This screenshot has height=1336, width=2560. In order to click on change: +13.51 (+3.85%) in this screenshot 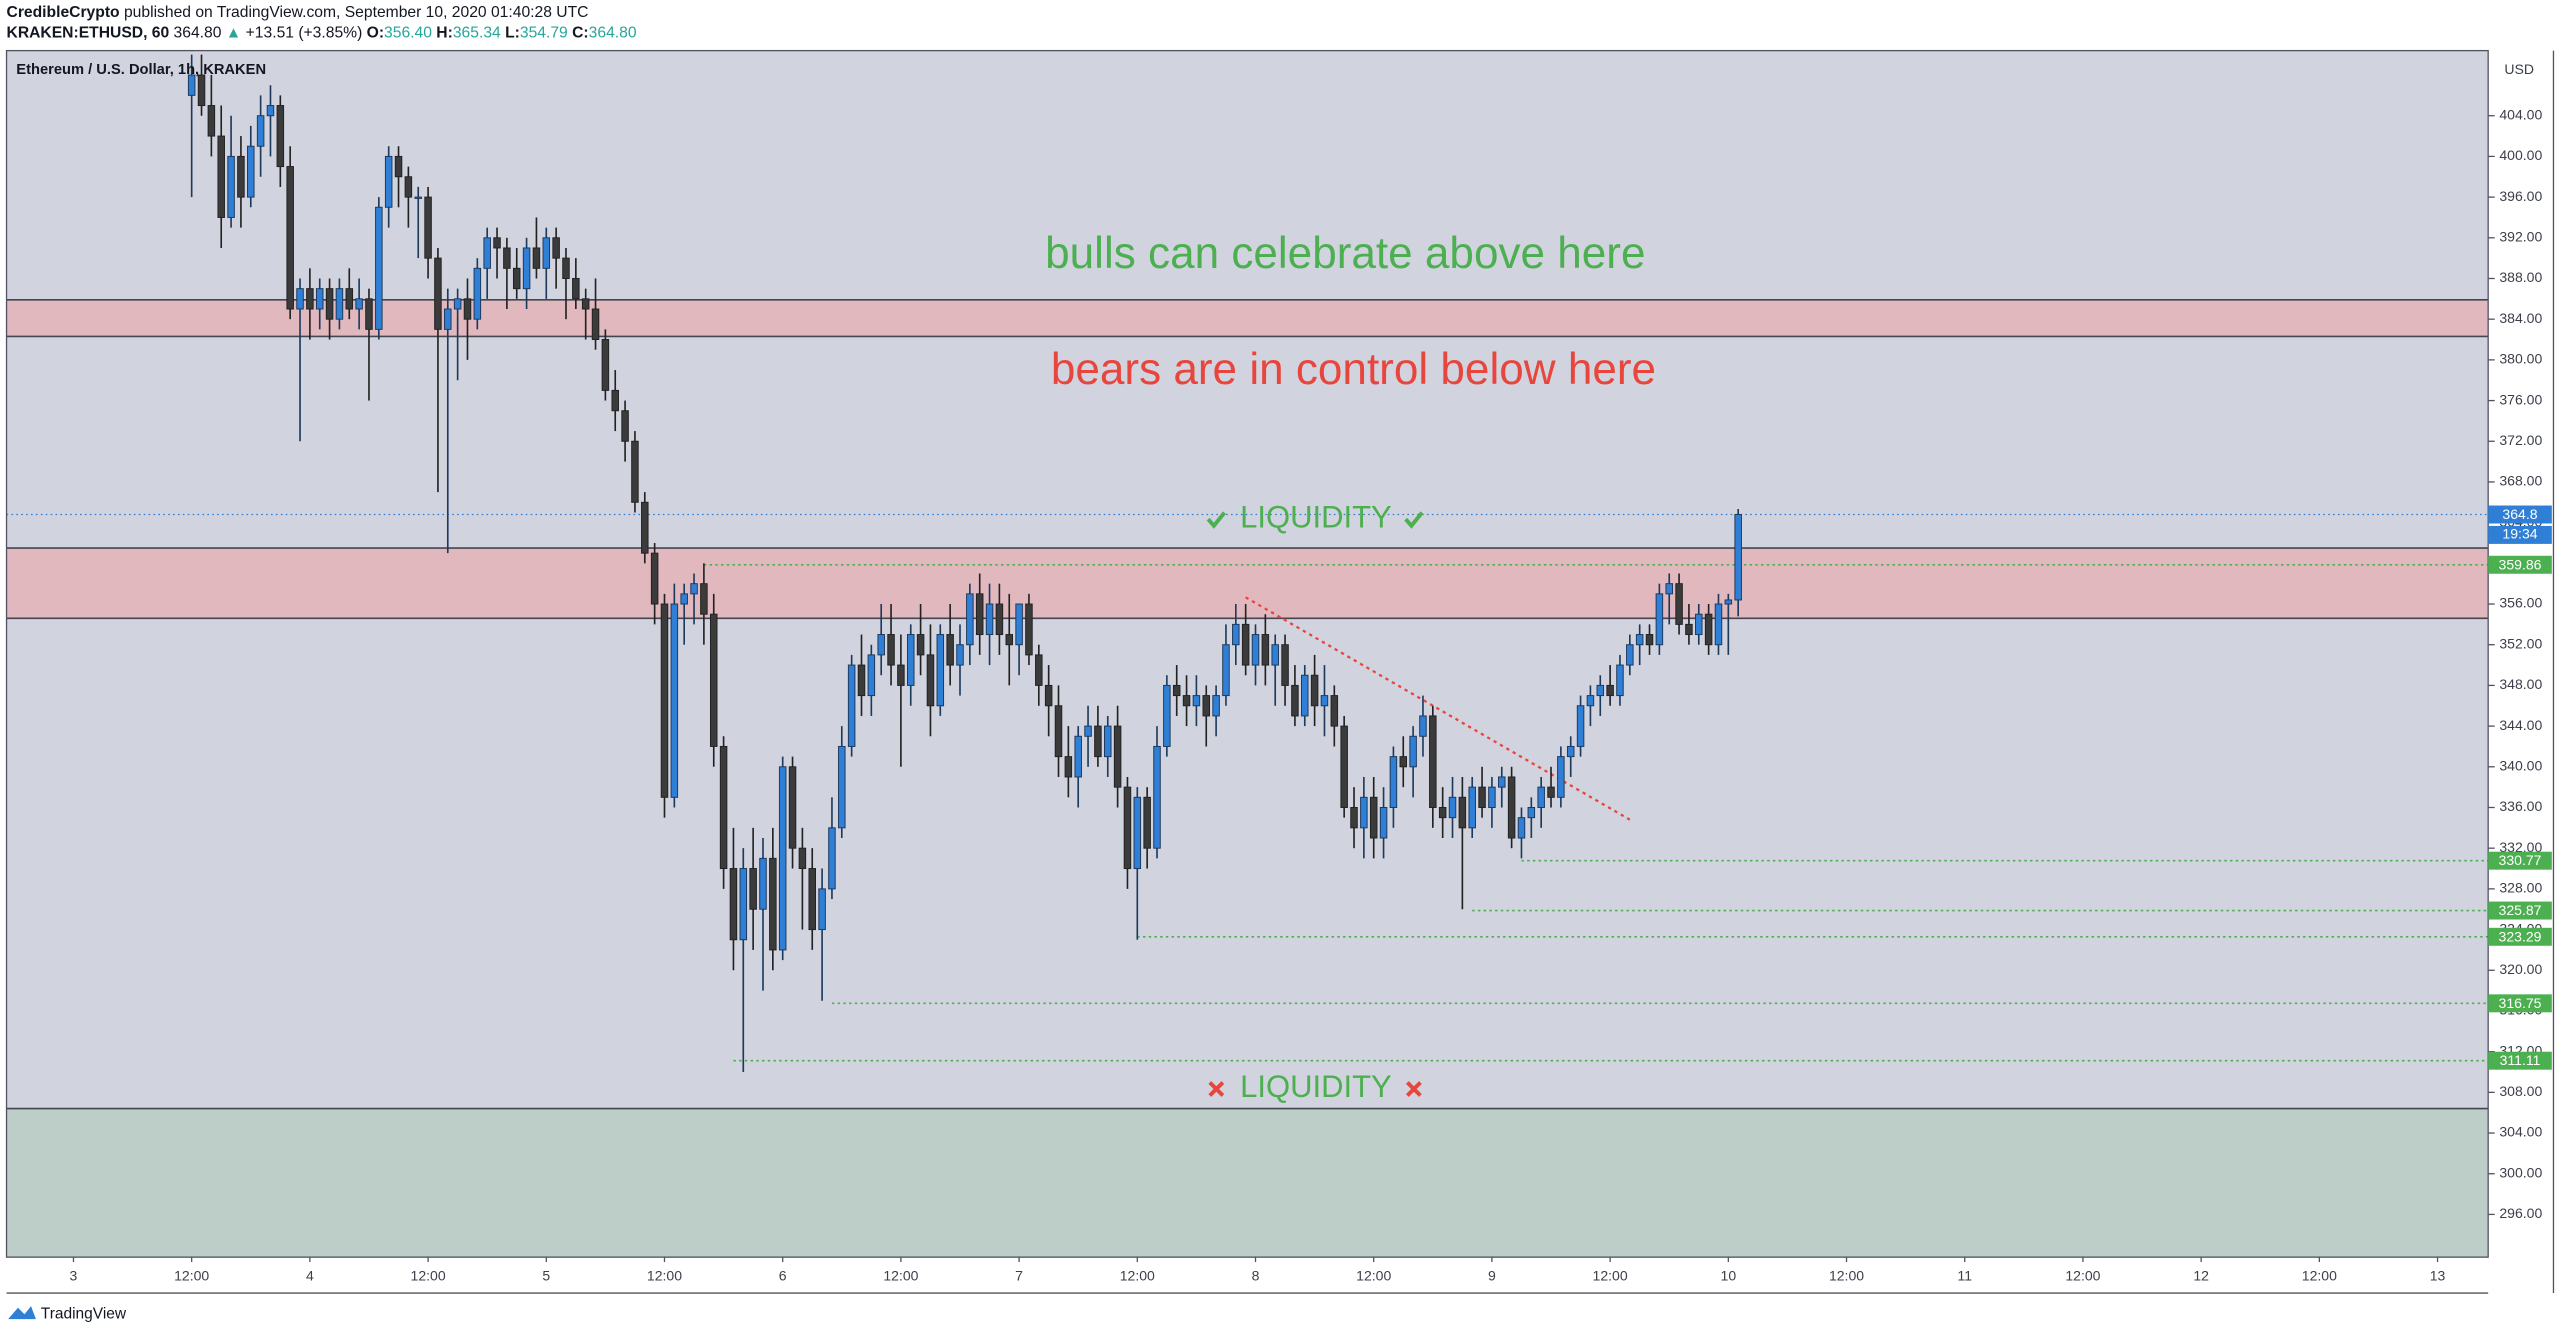, I will do `click(304, 33)`.